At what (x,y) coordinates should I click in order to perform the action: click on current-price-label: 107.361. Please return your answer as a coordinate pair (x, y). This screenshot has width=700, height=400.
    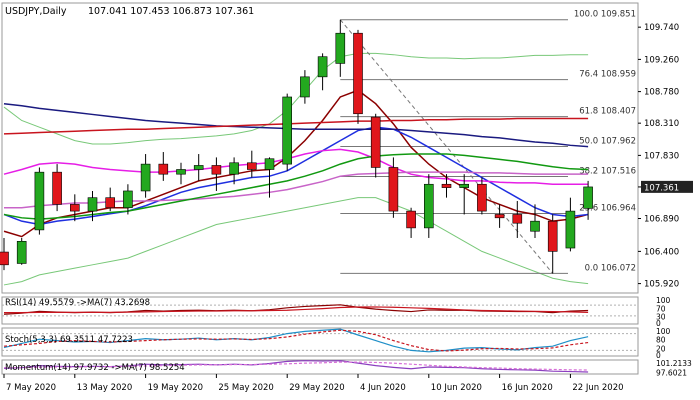
    Looking at the image, I should click on (661, 188).